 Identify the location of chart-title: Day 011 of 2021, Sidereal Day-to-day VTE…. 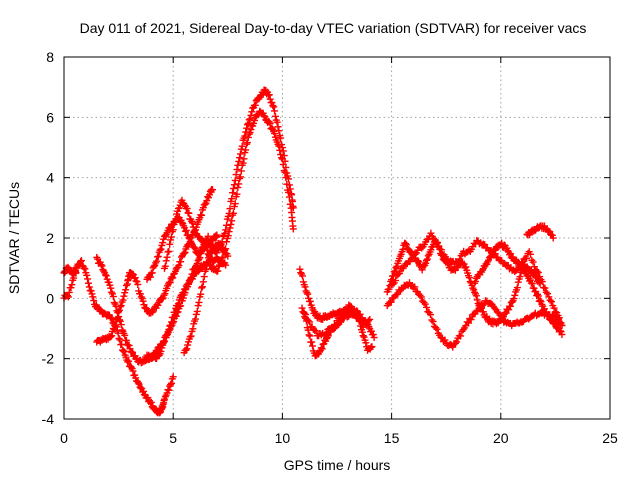
(333, 28).